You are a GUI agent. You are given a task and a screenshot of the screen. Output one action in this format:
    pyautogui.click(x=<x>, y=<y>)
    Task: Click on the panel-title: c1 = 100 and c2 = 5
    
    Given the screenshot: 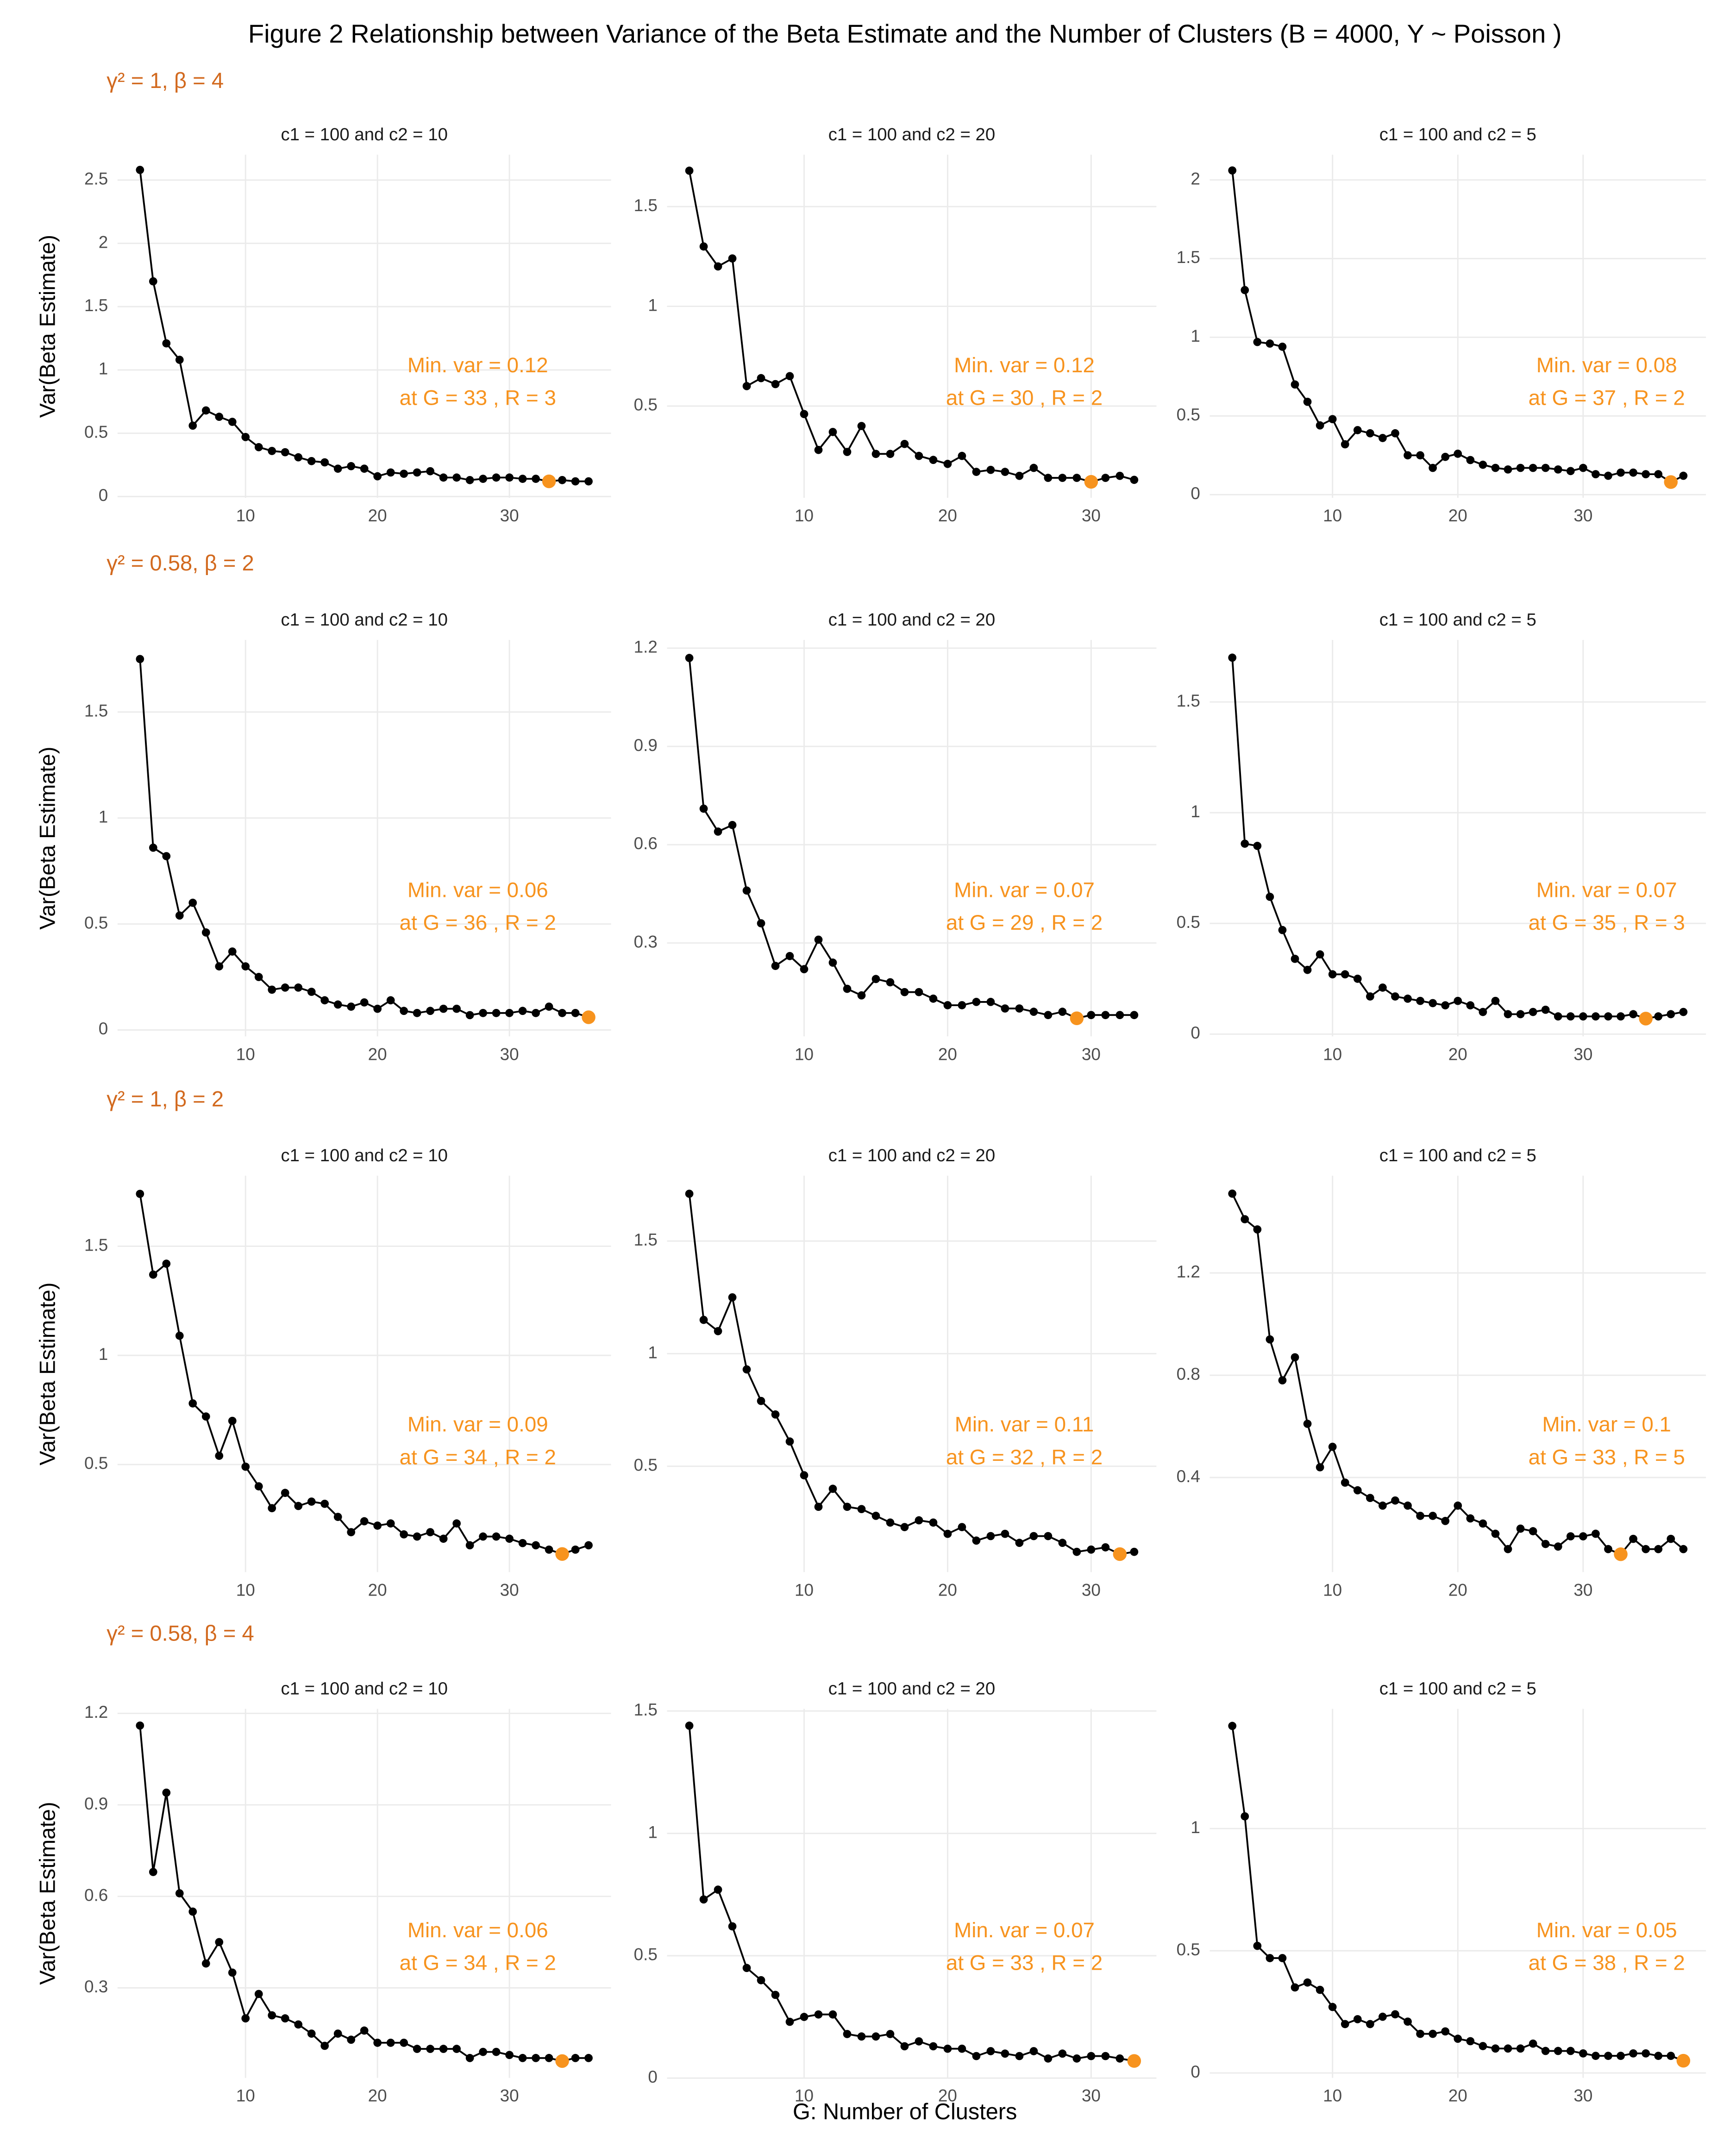 What is the action you would take?
    pyautogui.click(x=1457, y=1688)
    